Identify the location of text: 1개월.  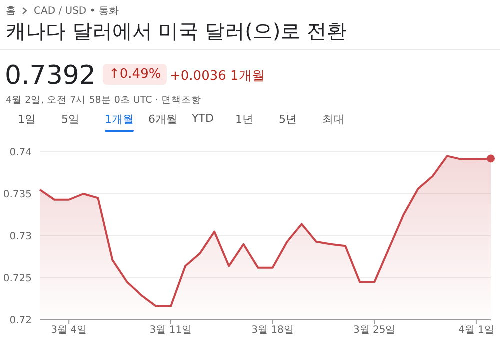
(119, 120).